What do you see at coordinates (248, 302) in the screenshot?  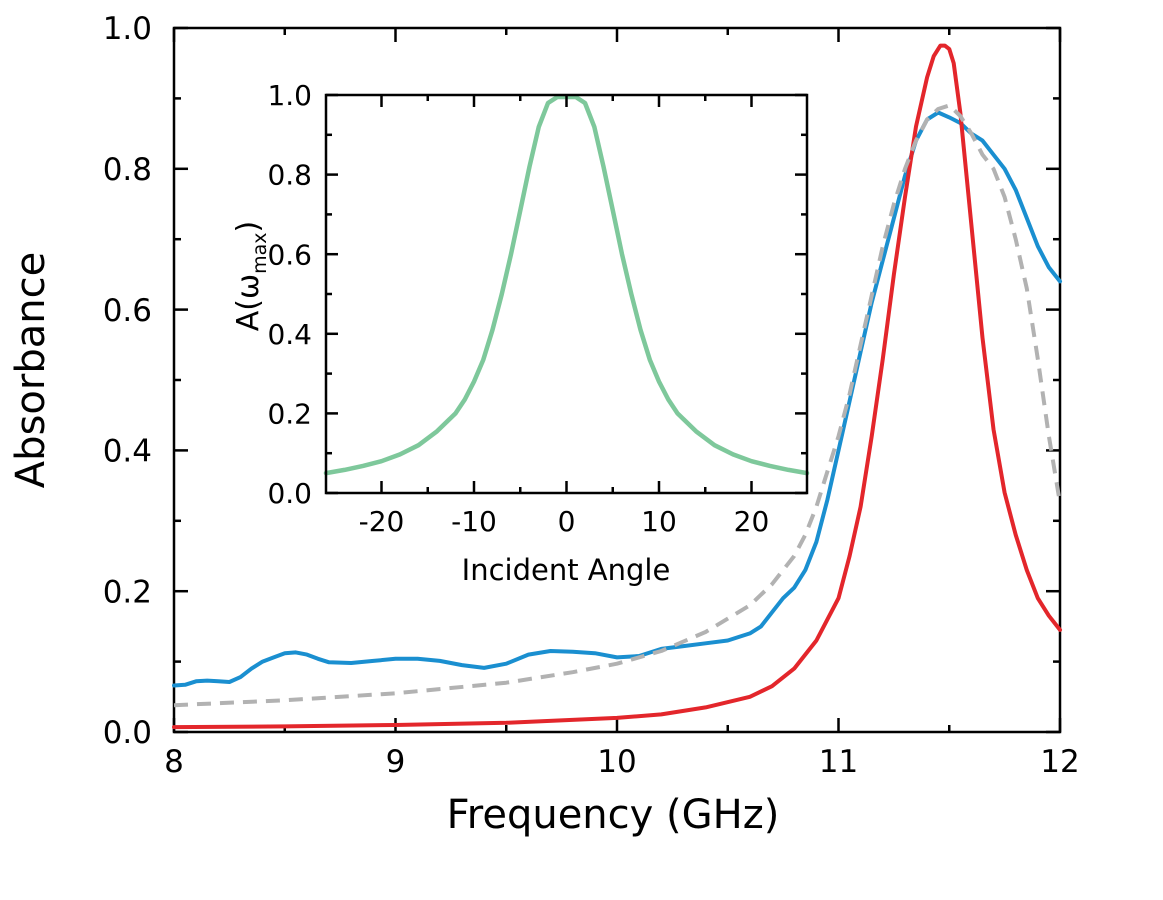 I see `inset-y-axis-label-main: A(ω` at bounding box center [248, 302].